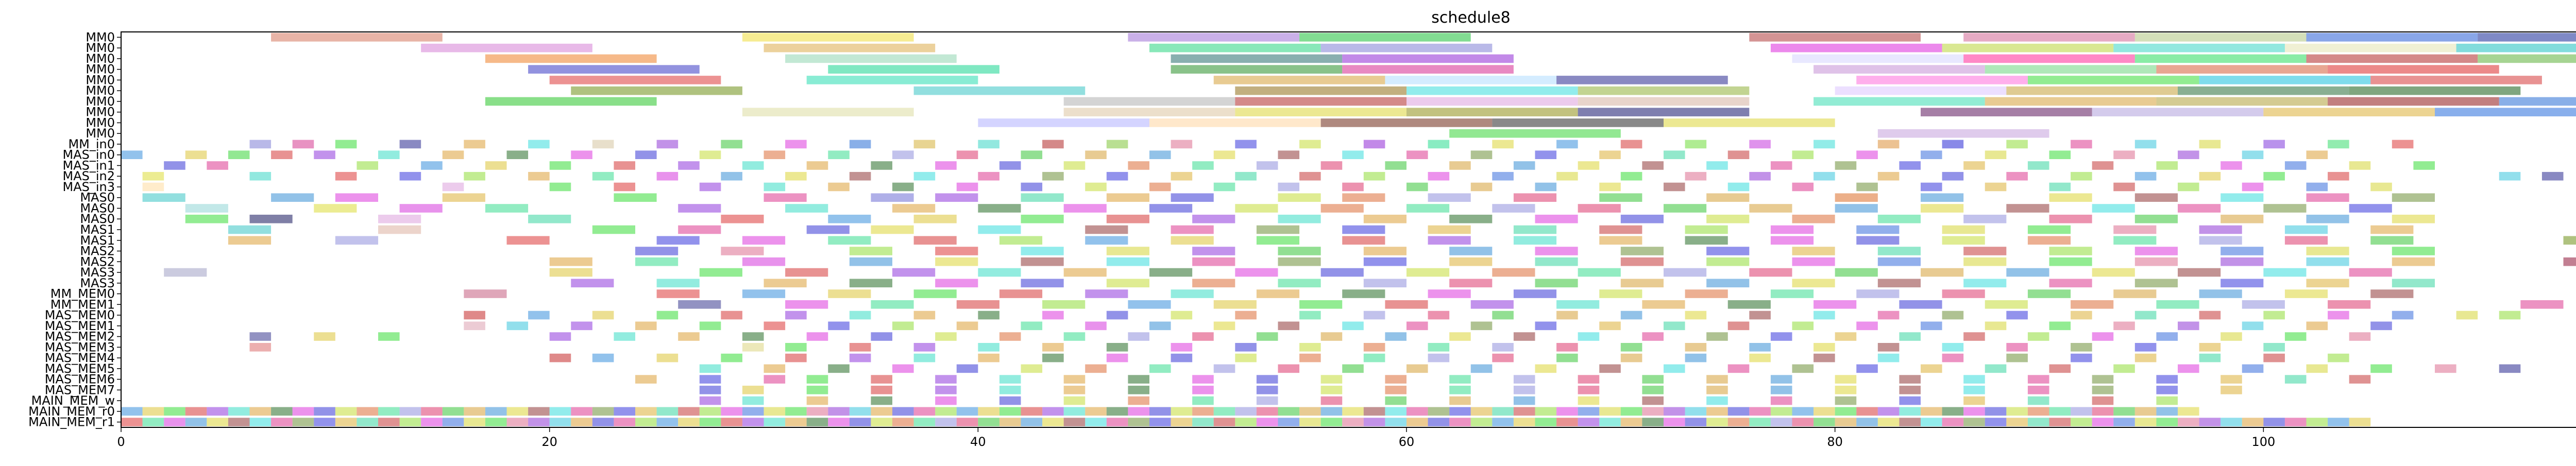 The width and height of the screenshot is (2576, 466). I want to click on x-tick-label: 60, so click(1407, 442).